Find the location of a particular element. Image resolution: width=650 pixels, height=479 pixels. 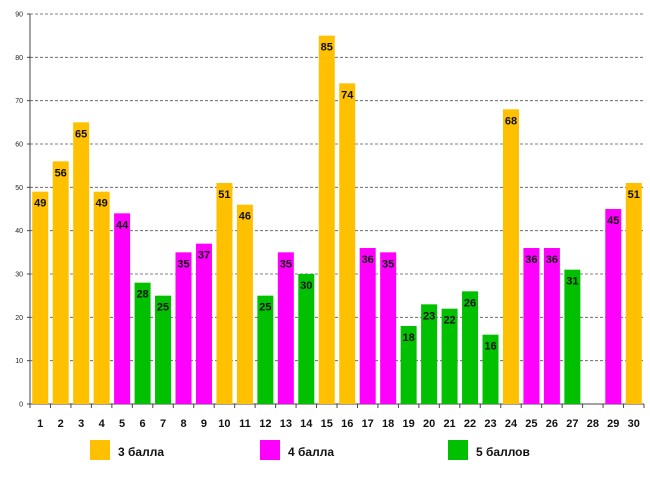

data-label-22: 26 is located at coordinates (470, 303).